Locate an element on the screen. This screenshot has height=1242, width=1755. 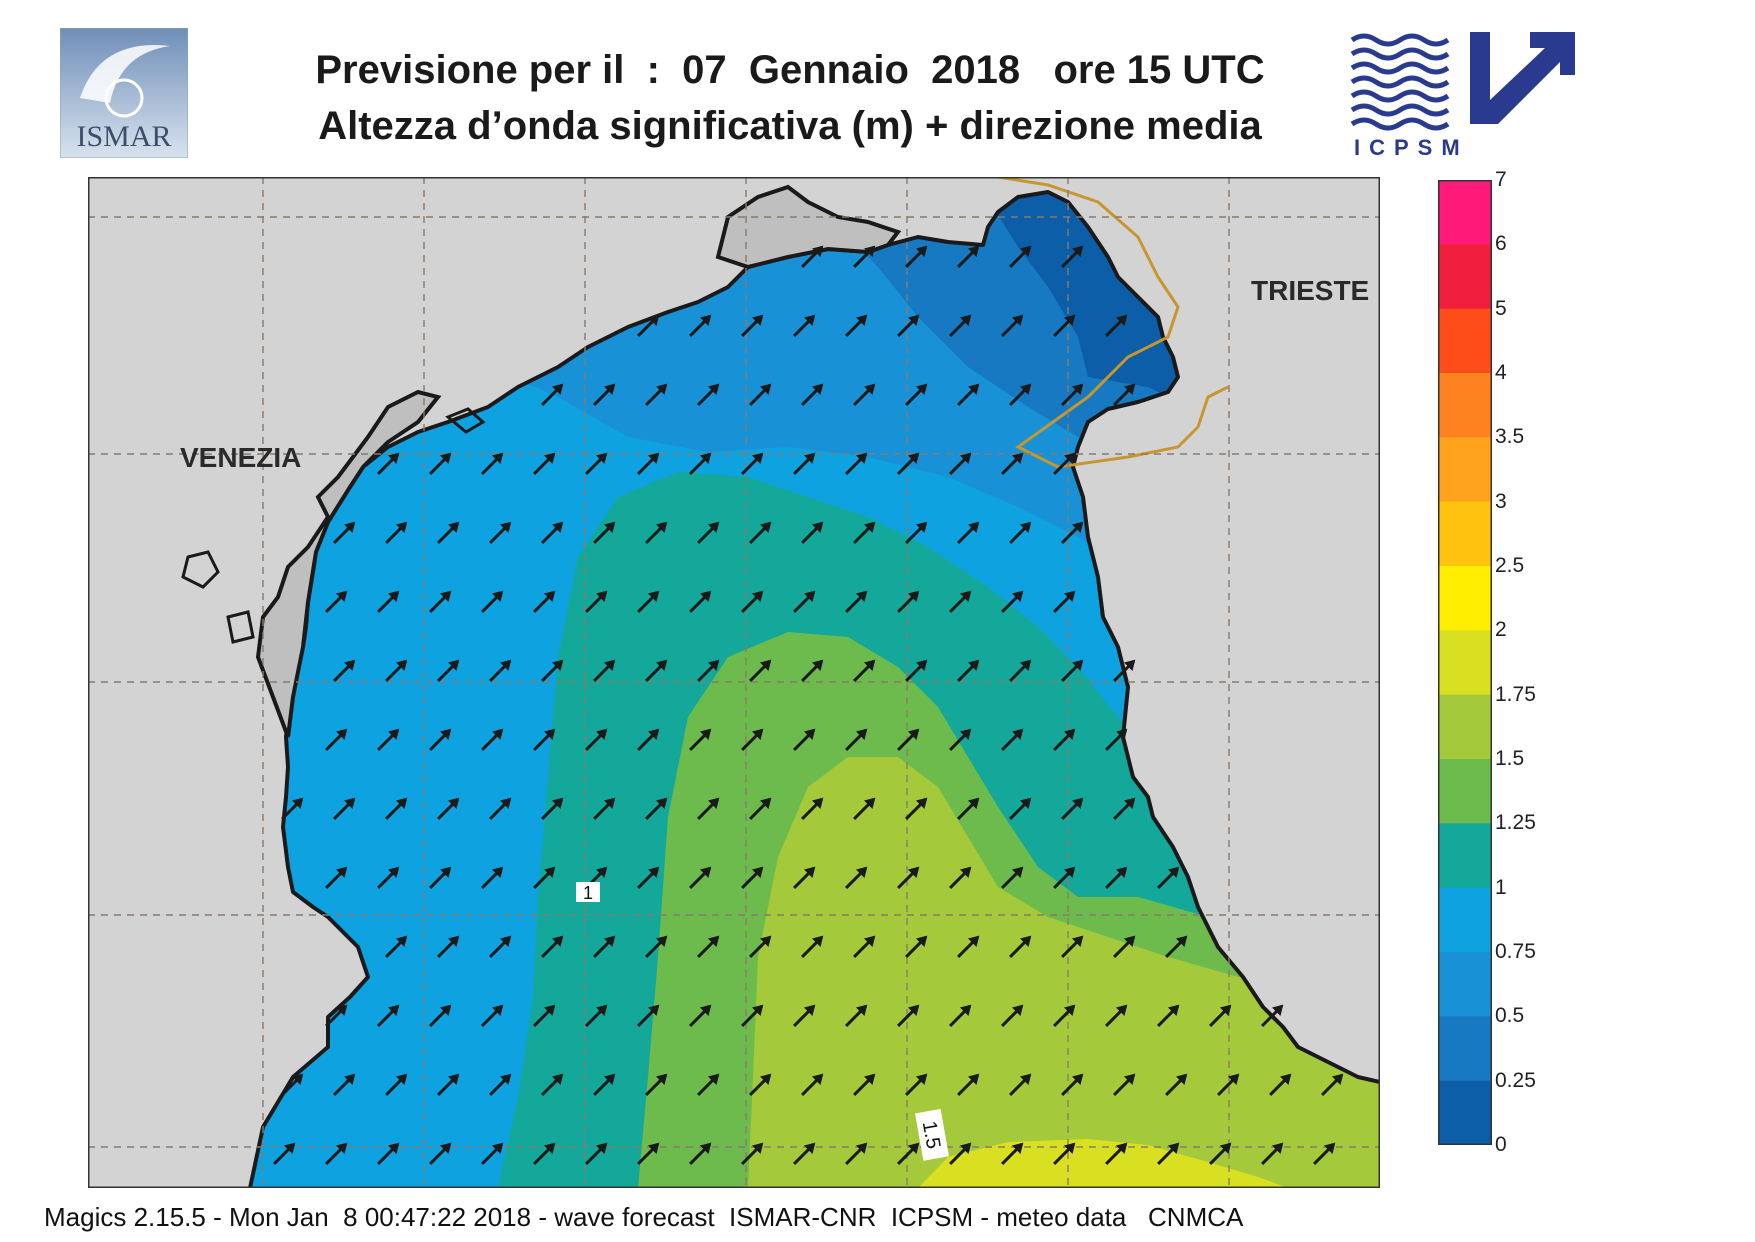
city-label-trieste: TRIESTE is located at coordinates (1310, 290).